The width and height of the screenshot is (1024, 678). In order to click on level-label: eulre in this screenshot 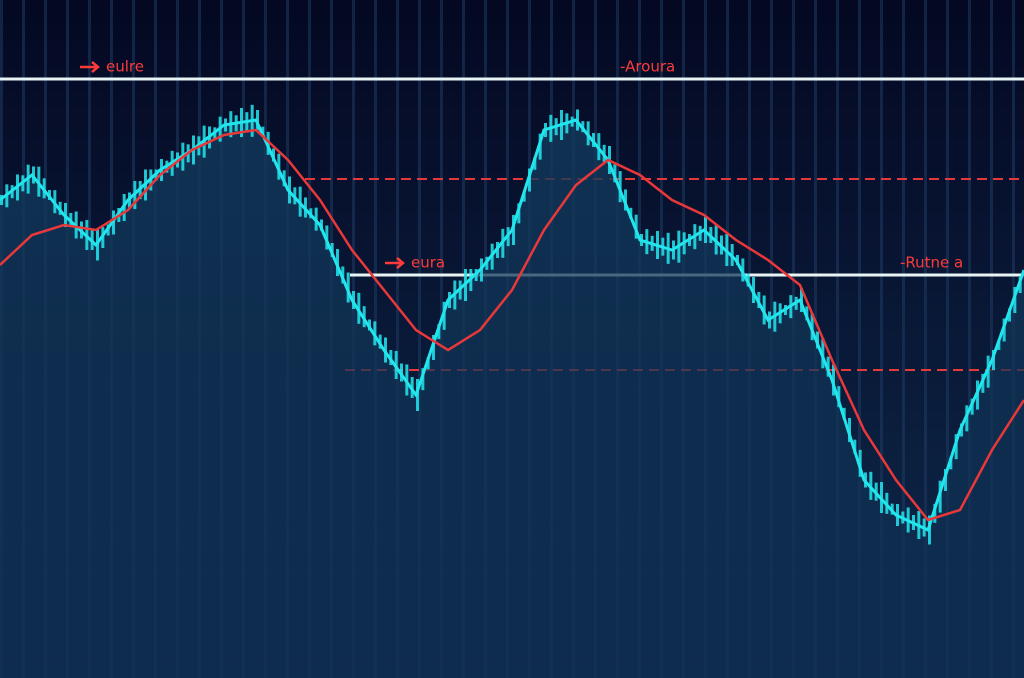, I will do `click(125, 67)`.